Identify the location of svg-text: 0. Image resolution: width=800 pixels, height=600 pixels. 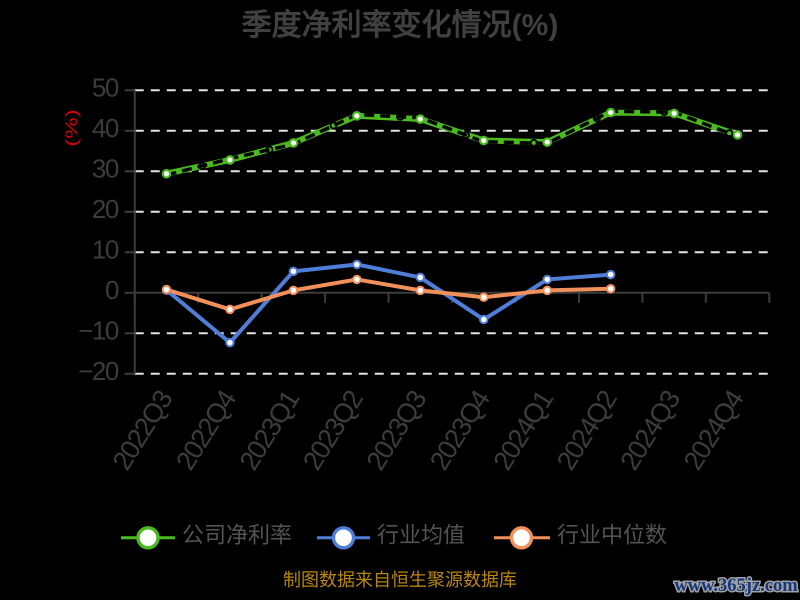
(112, 290).